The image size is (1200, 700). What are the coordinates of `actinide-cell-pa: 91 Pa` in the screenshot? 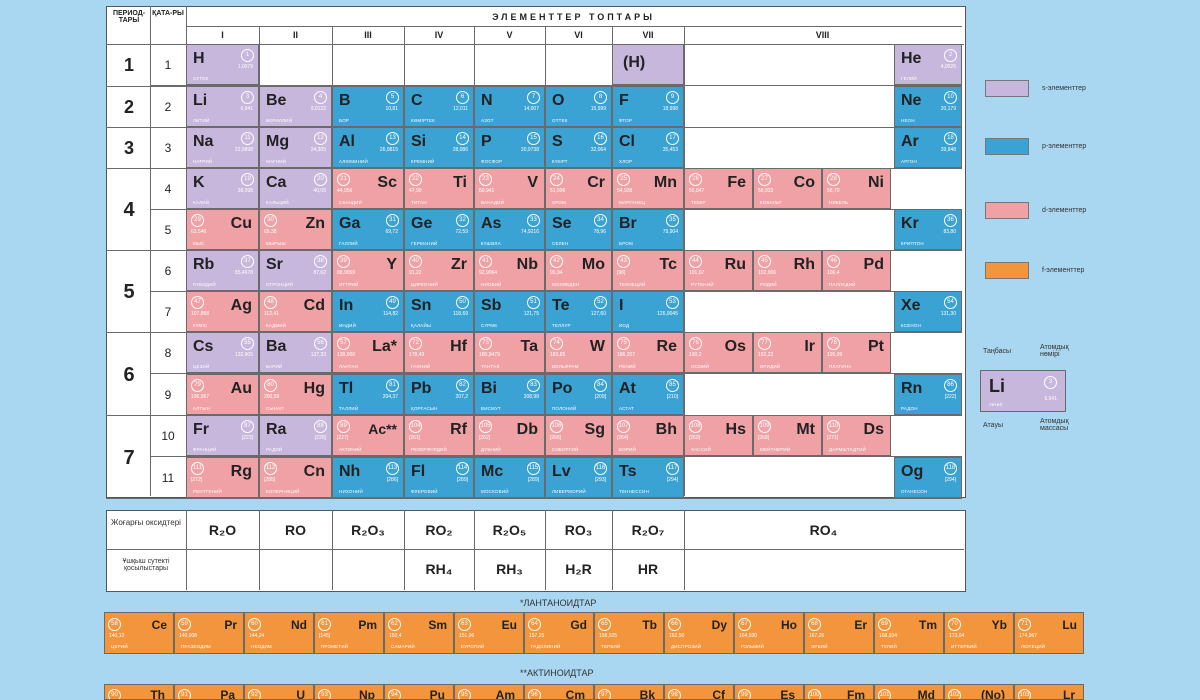 It's located at (209, 692).